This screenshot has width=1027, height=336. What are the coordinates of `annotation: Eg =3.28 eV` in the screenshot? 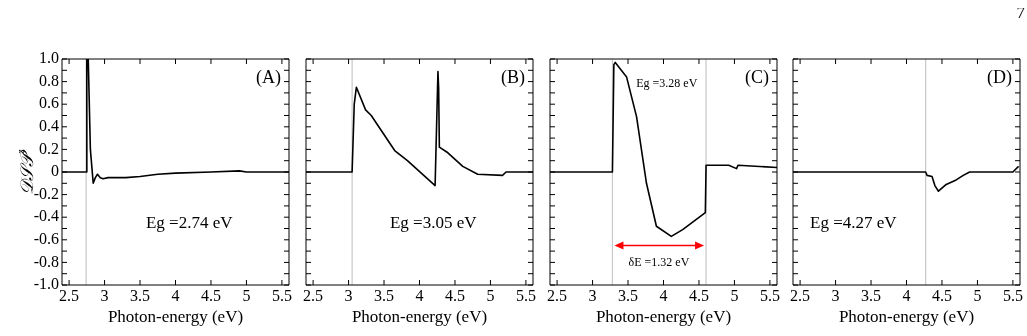 It's located at (667, 83).